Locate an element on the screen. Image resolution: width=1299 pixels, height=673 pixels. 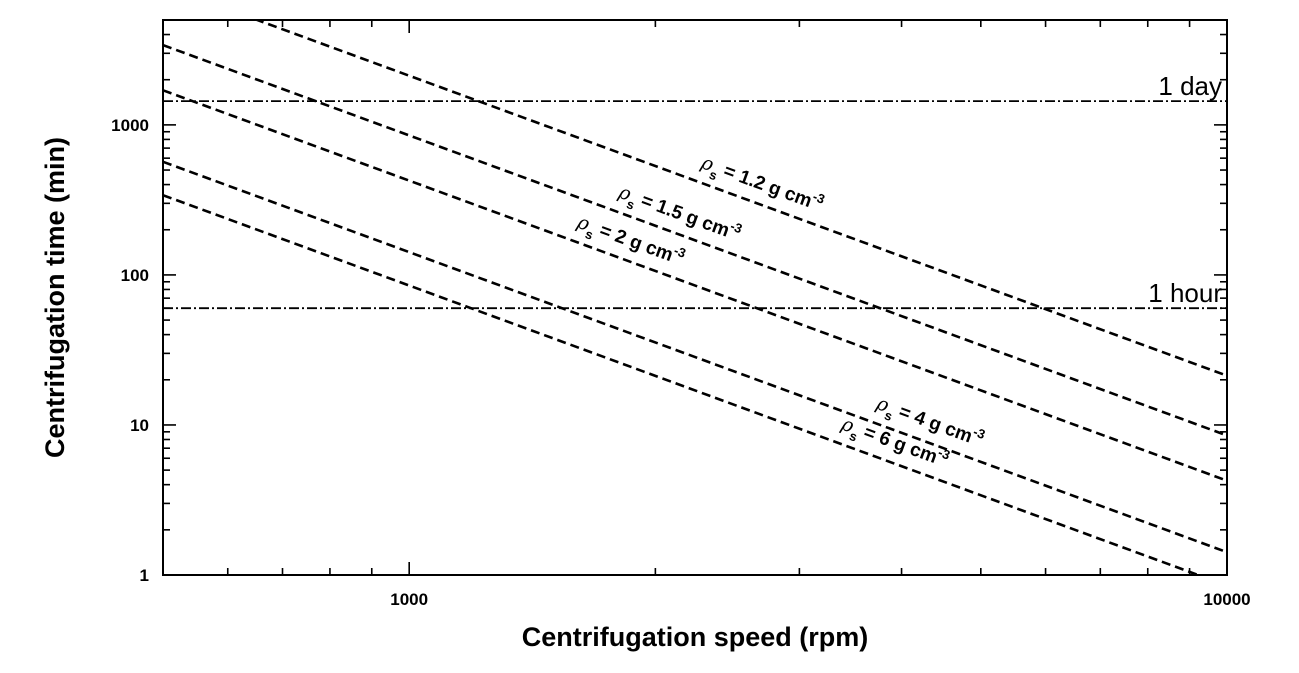
reference-line-label-1: 1 day is located at coordinates (1190, 86).